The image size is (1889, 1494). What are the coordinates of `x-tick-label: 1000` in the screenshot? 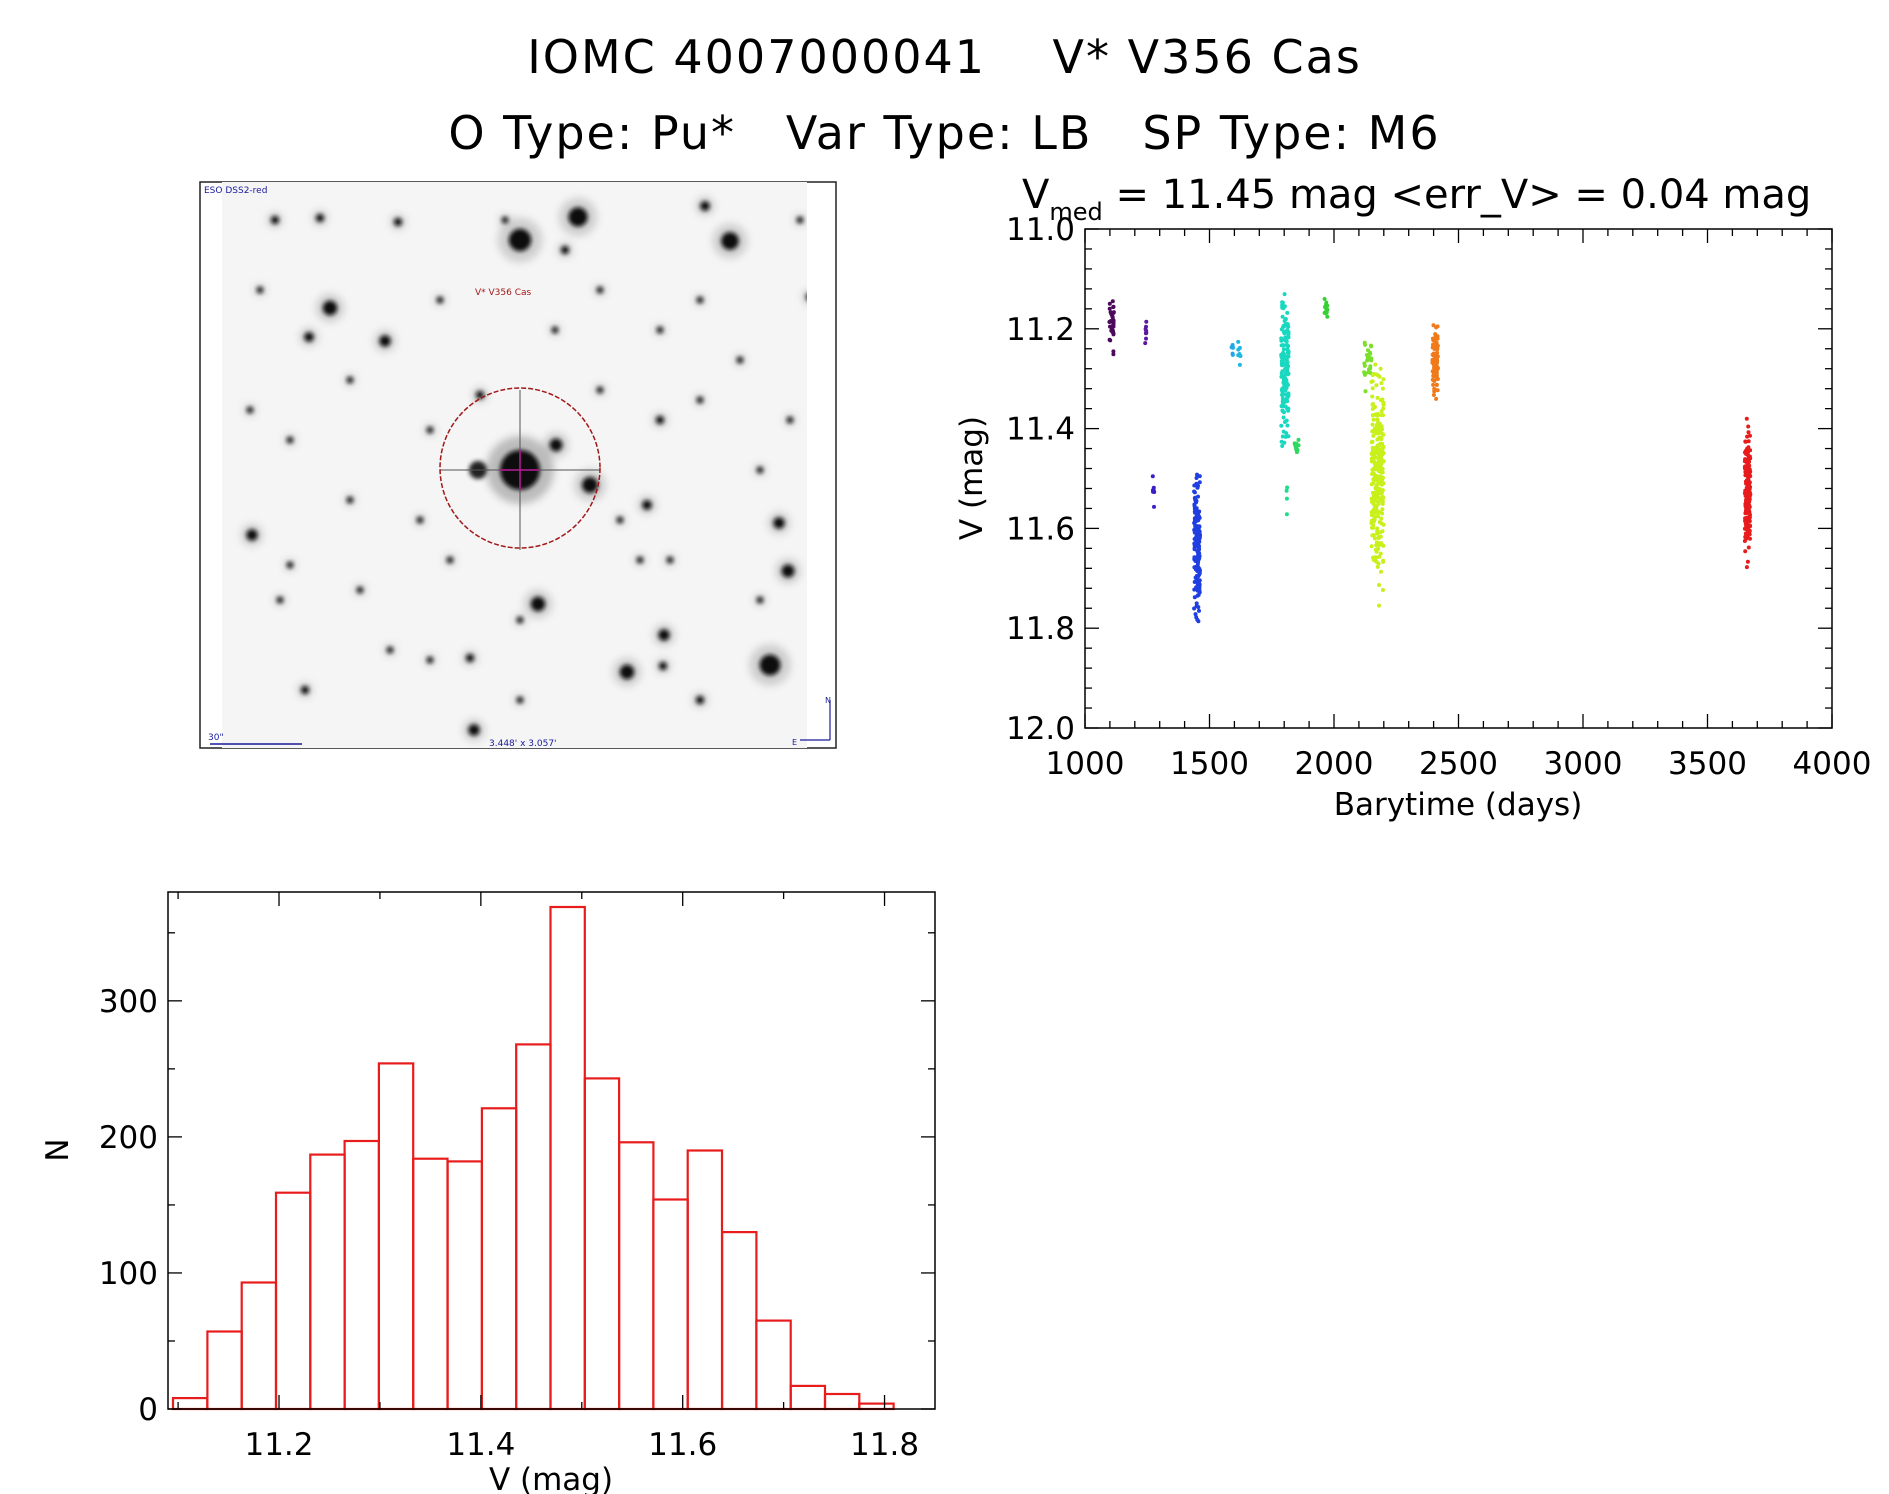 It's located at (1085, 764).